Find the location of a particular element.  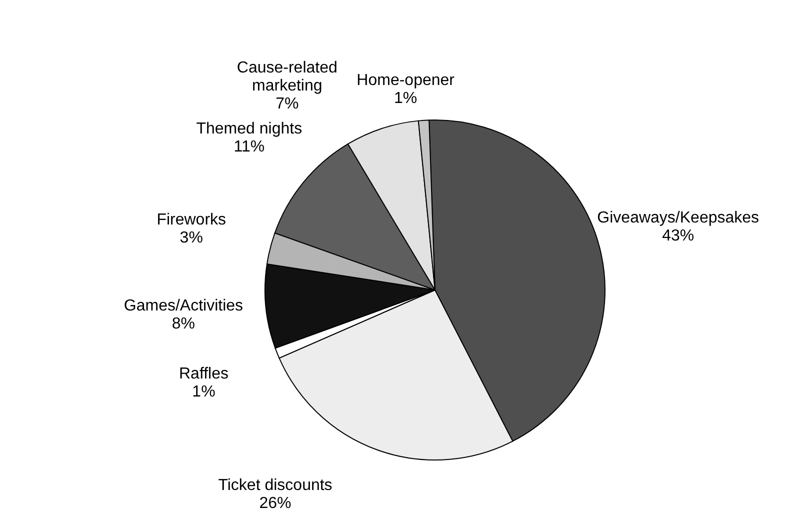

slice-label: Themed nights is located at coordinates (249, 129).